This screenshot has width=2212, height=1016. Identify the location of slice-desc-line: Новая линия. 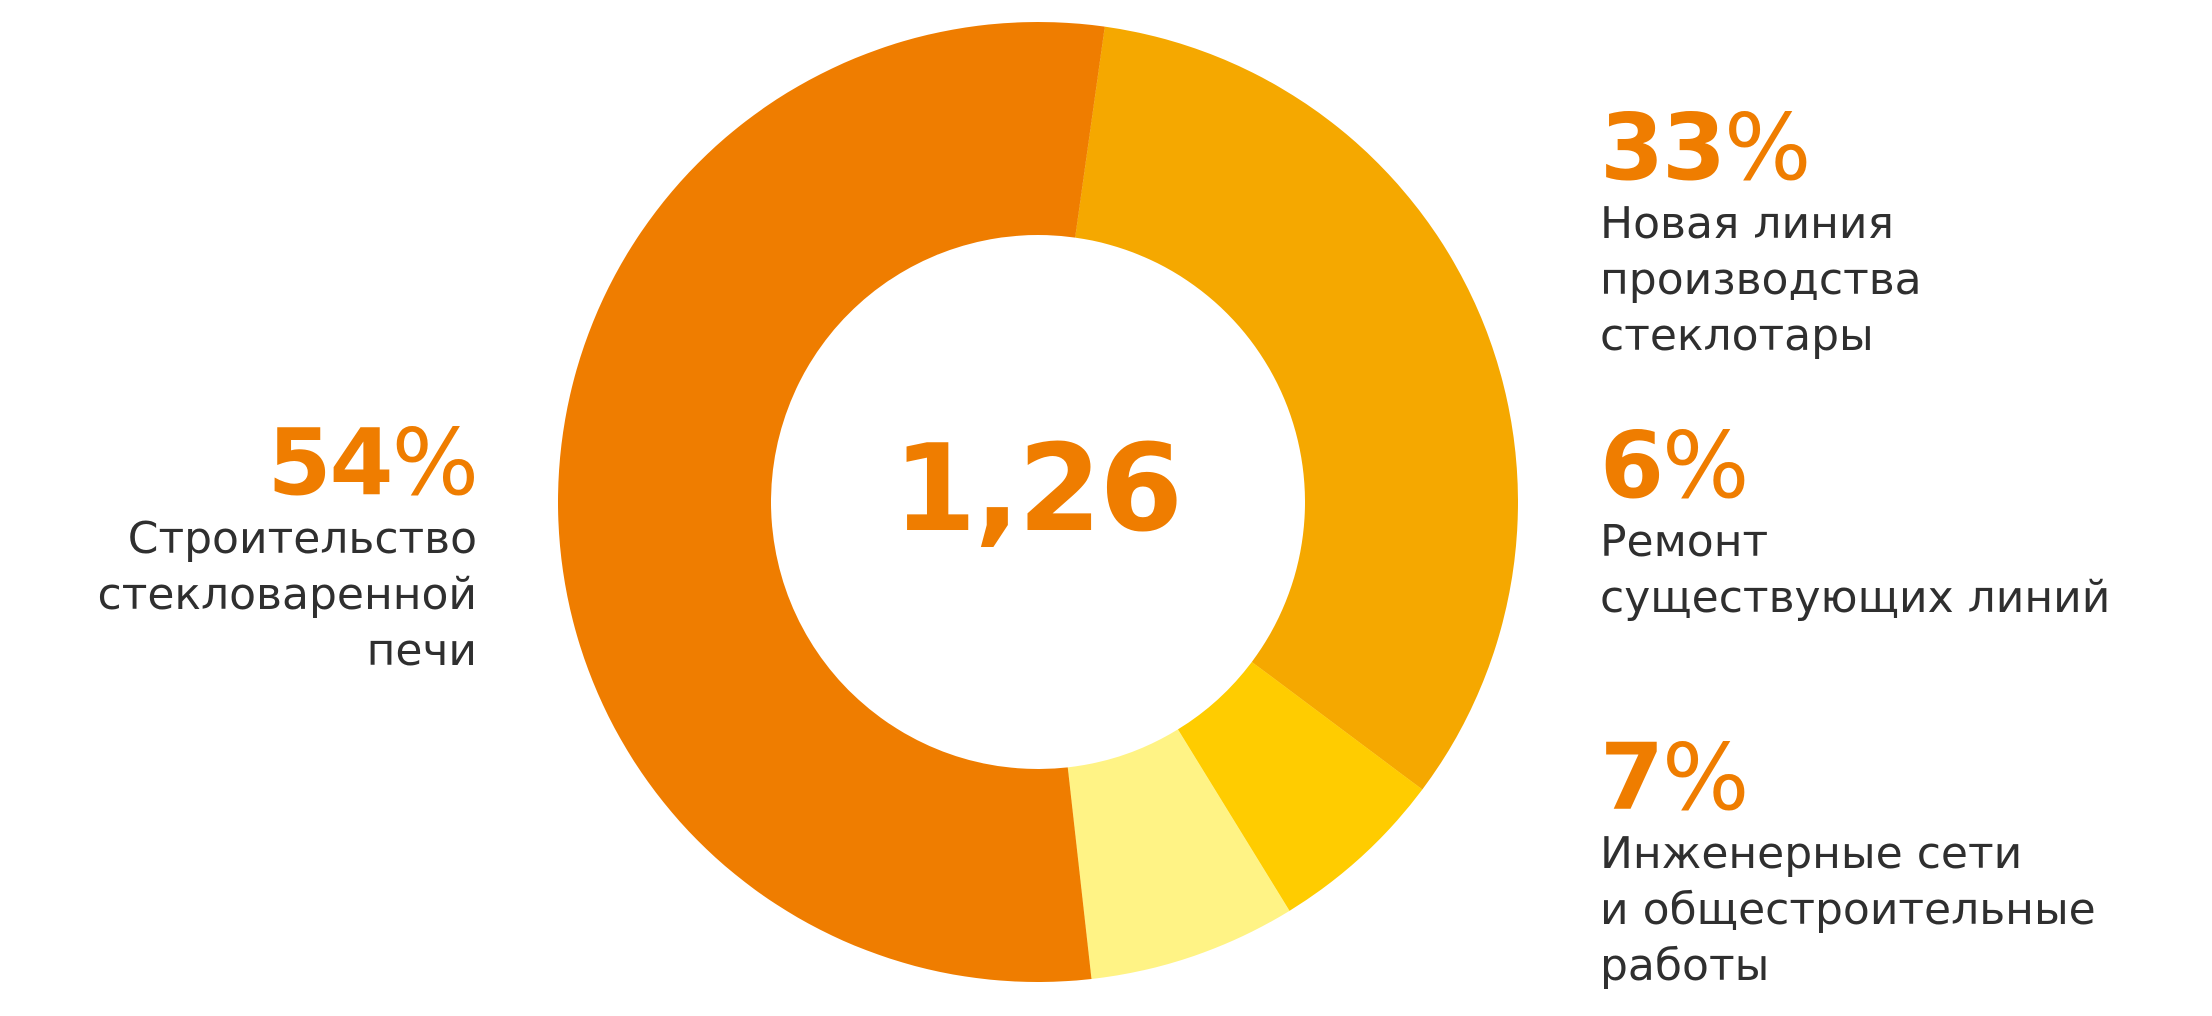
(1747, 223).